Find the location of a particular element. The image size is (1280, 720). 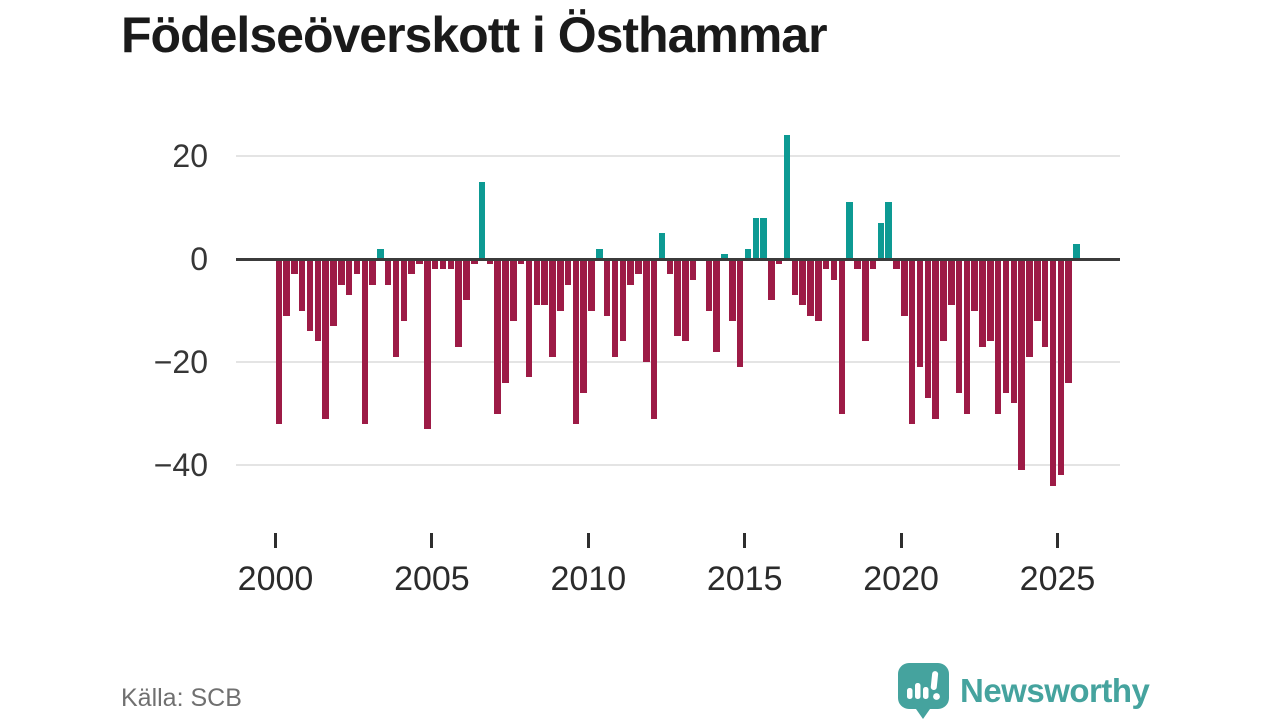

bar-2022-q2 is located at coordinates (974, 285).